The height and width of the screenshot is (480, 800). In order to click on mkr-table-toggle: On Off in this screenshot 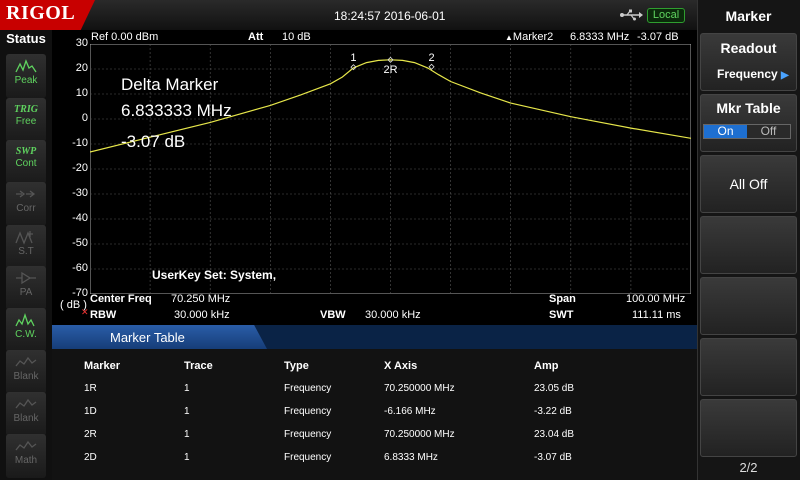, I will do `click(747, 131)`.